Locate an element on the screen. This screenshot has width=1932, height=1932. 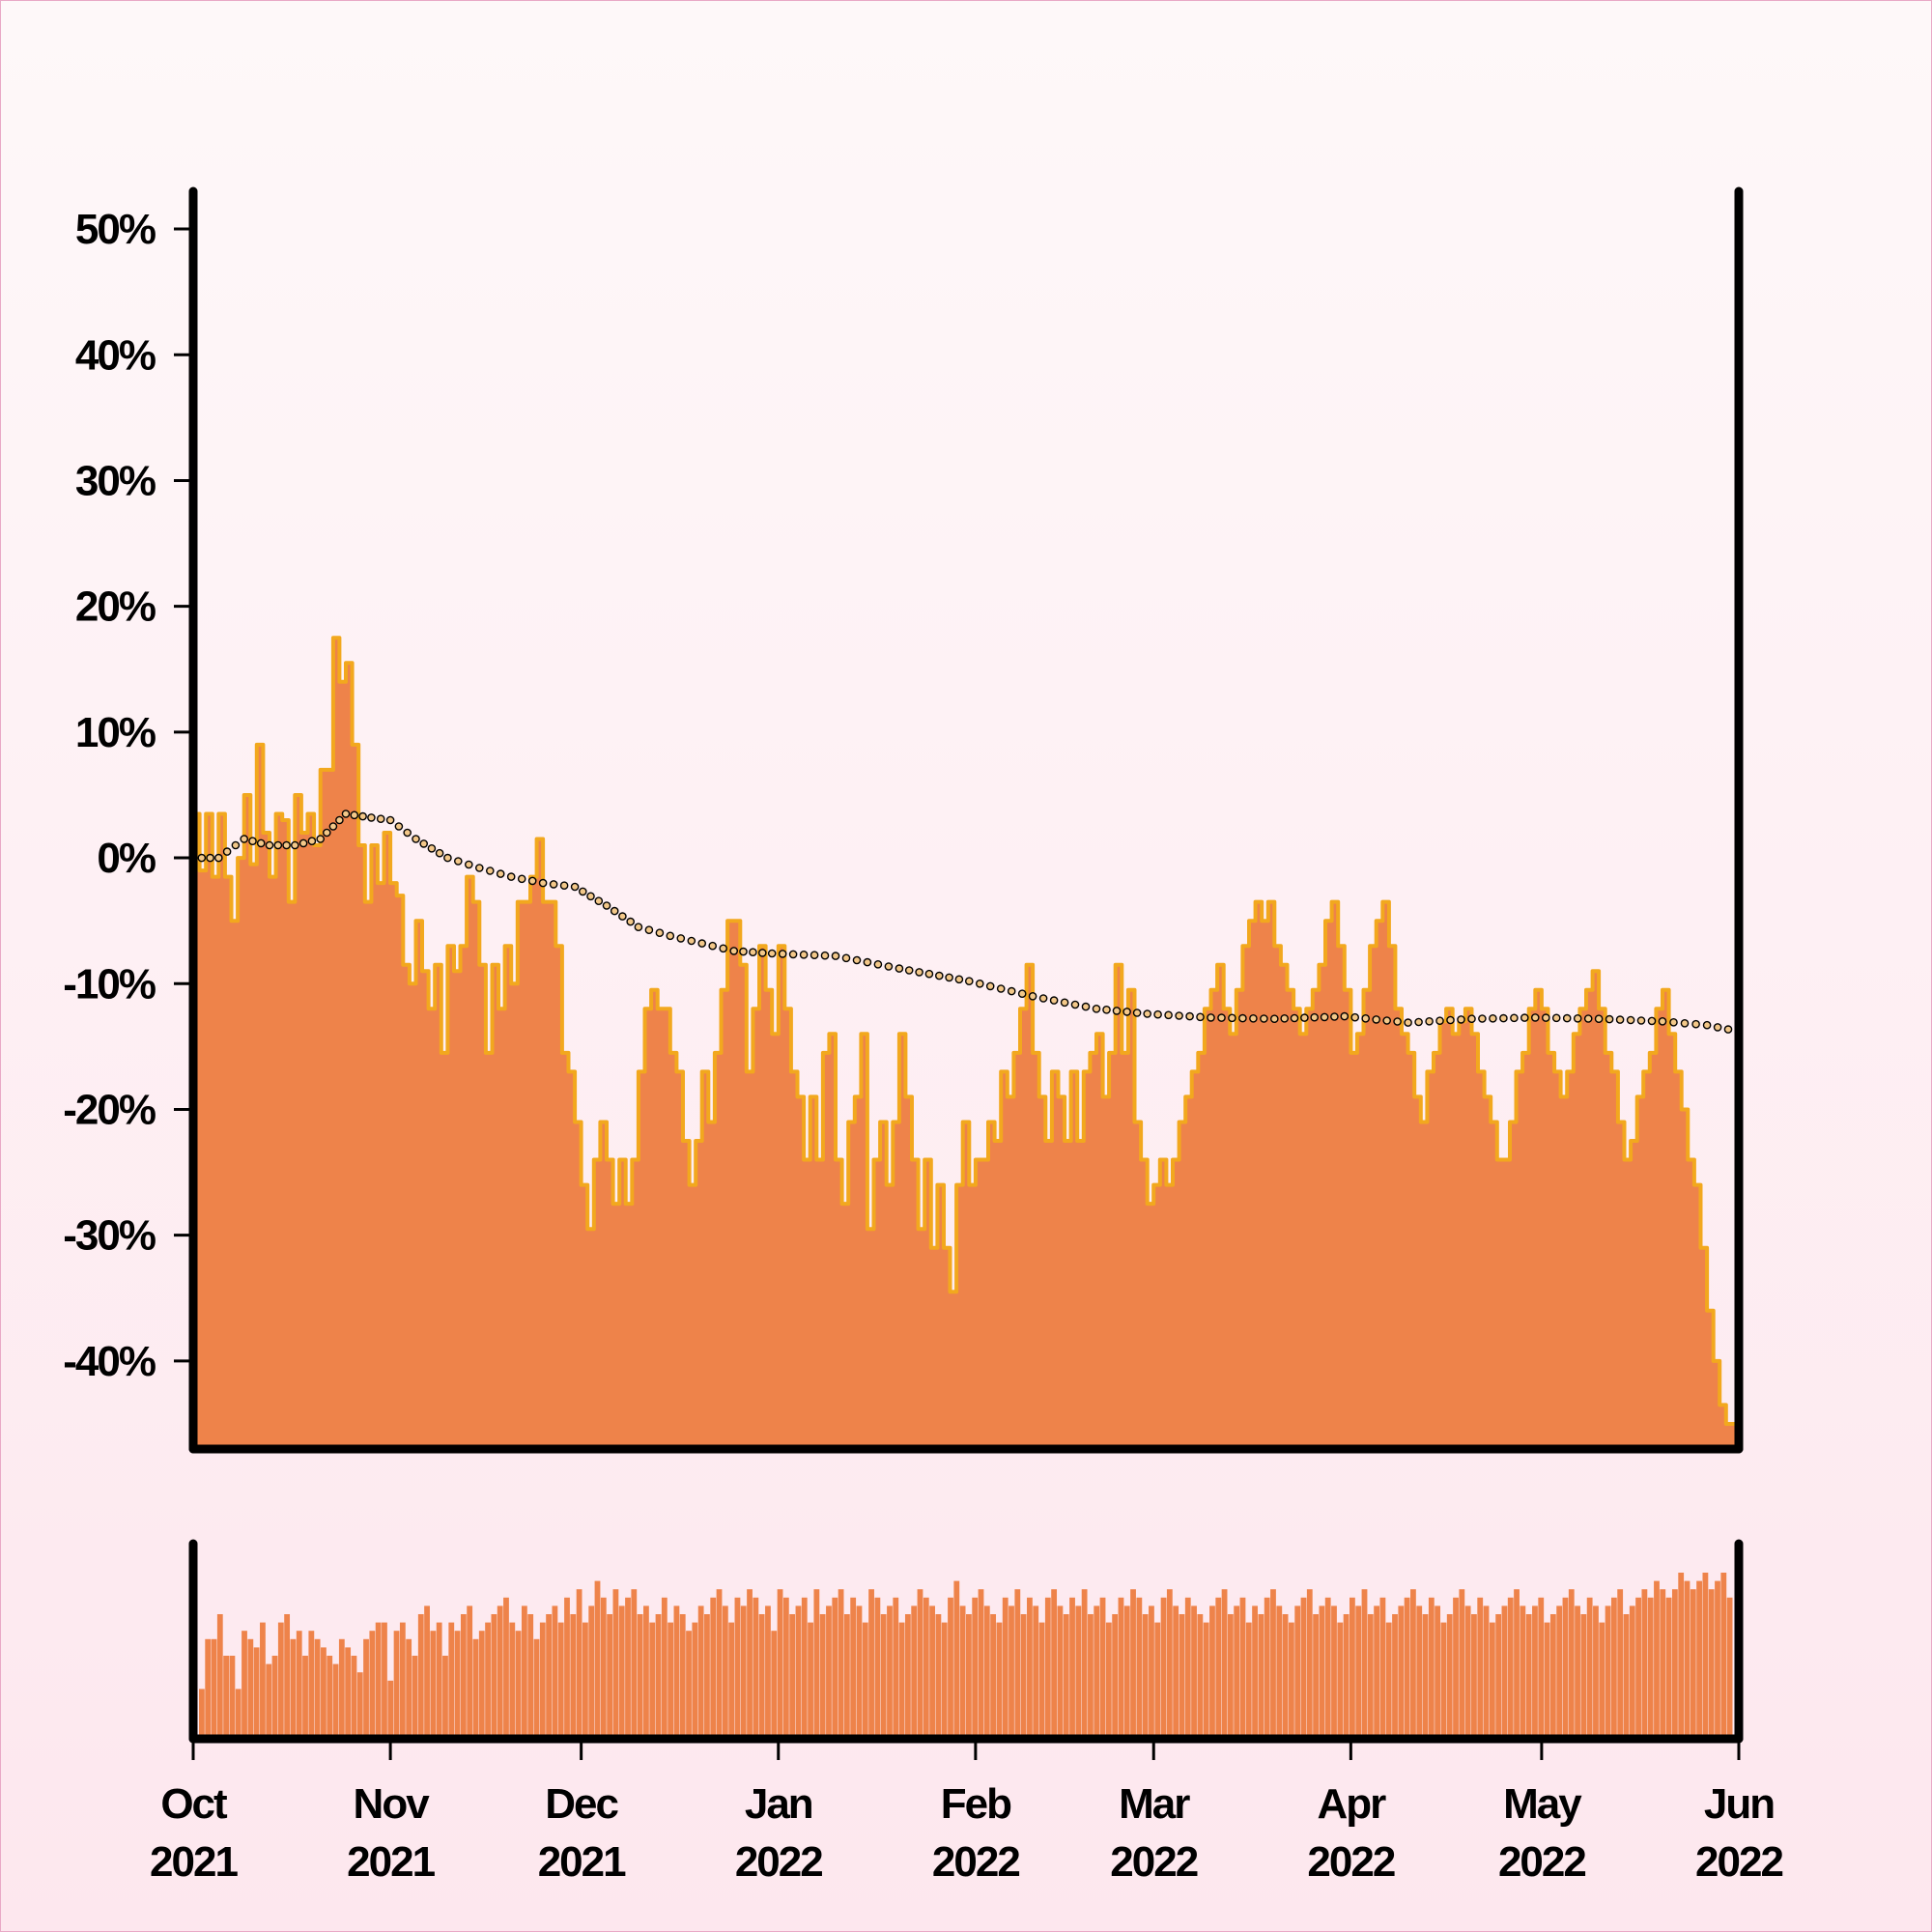
y-tick-label: 40% is located at coordinates (115, 355).